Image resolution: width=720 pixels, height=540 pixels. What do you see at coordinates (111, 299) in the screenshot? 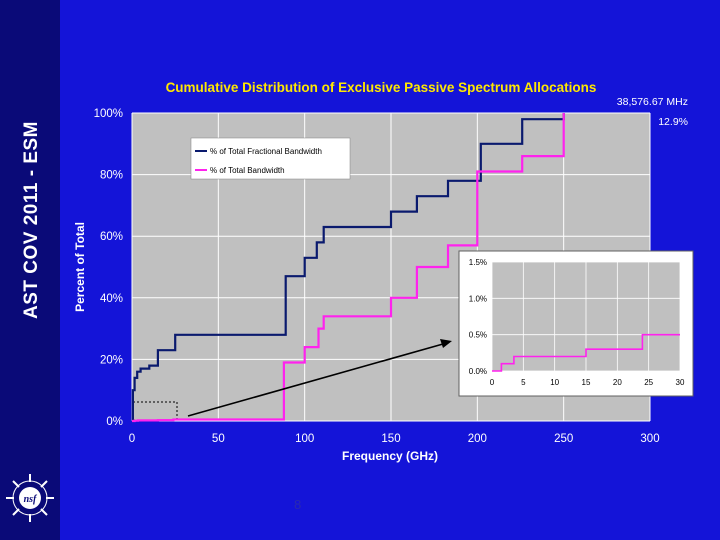
I see `y-tick-label: 40%` at bounding box center [111, 299].